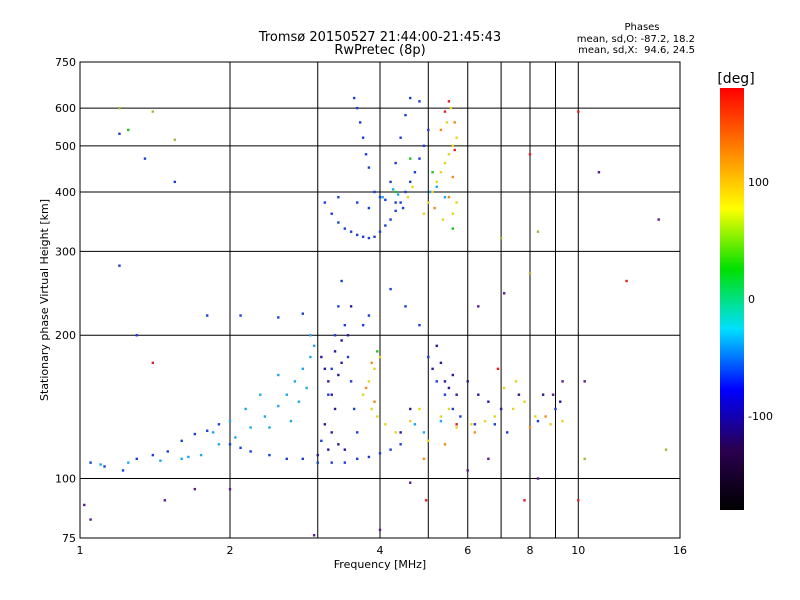  What do you see at coordinates (578, 550) in the screenshot?
I see `x-tick-label: 10` at bounding box center [578, 550].